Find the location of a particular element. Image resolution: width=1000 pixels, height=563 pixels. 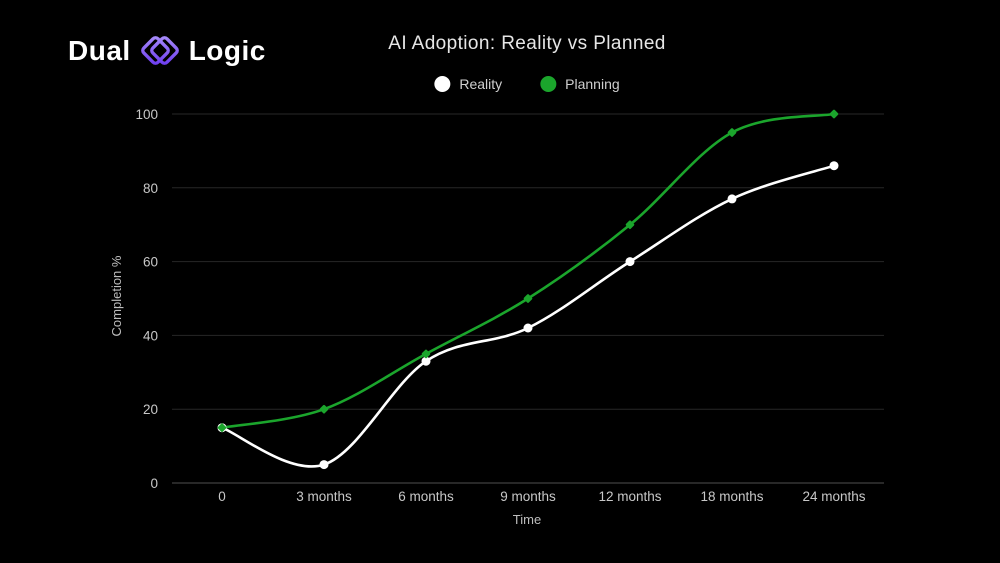

logo-word-dual: Dual is located at coordinates (99, 50).